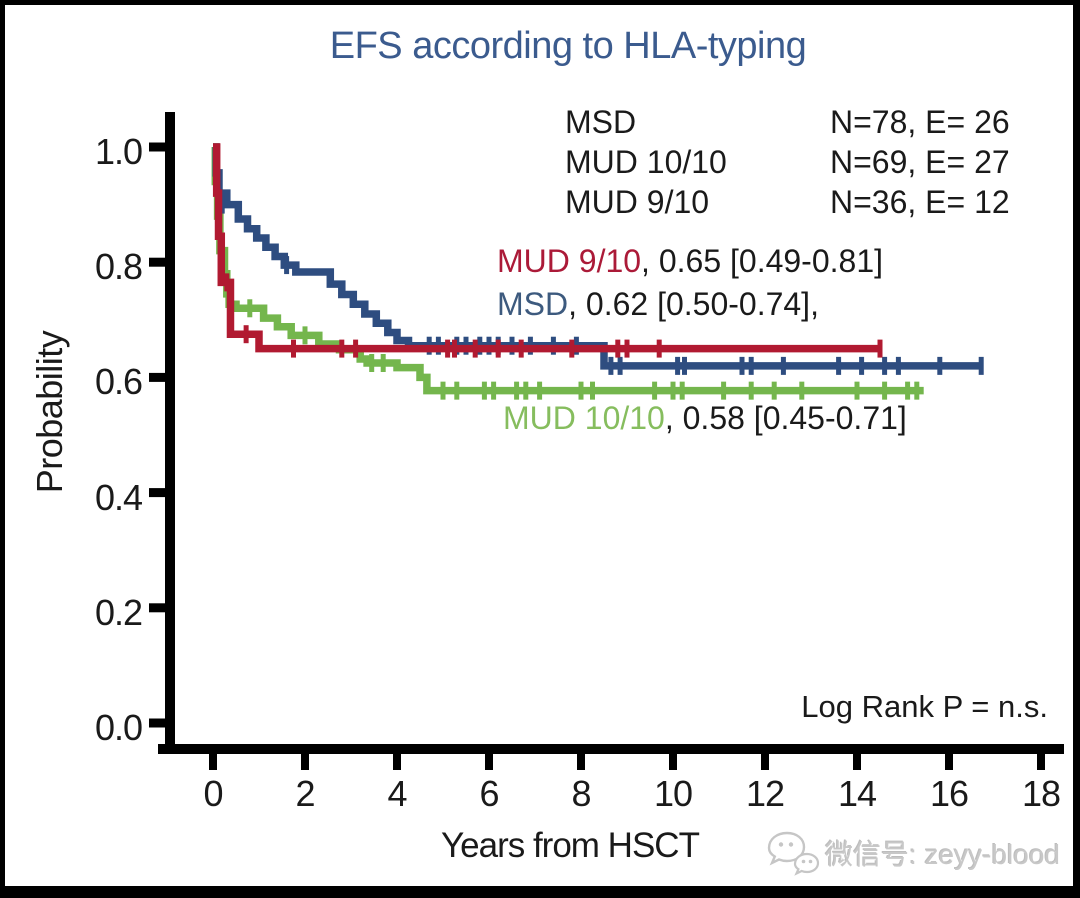 This screenshot has height=898, width=1080. I want to click on annotation-mud1010: MUD 10/10, 0.58 [0.45-0.71], so click(705, 418).